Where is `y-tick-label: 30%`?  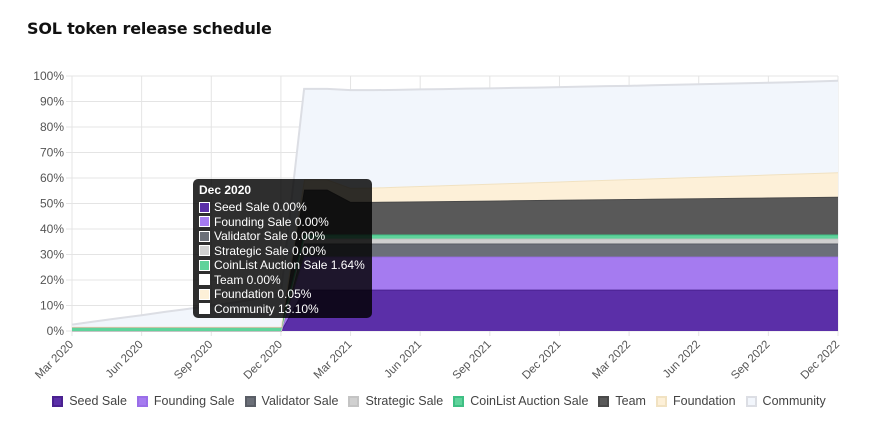
y-tick-label: 30% is located at coordinates (52, 255).